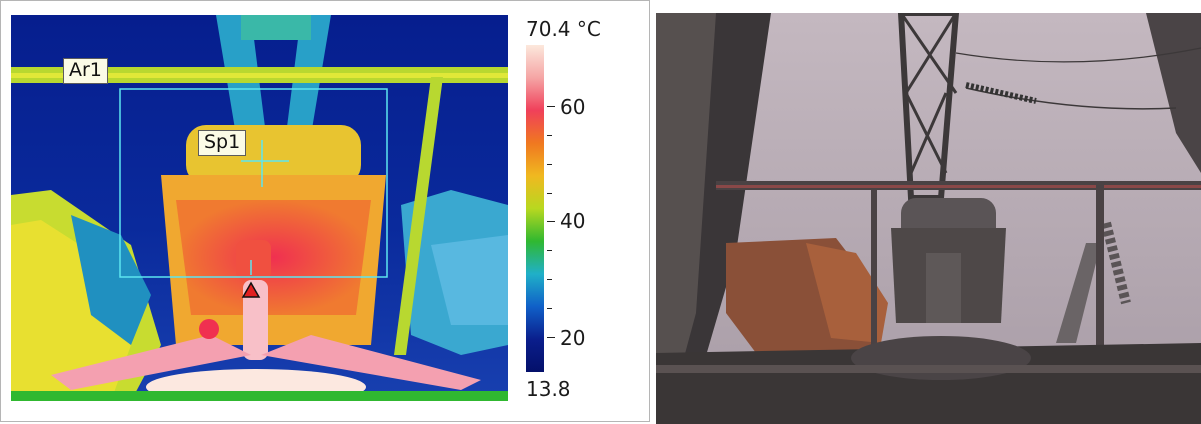 The height and width of the screenshot is (424, 1201). What do you see at coordinates (548, 389) in the screenshot?
I see `scale-min: 13.8` at bounding box center [548, 389].